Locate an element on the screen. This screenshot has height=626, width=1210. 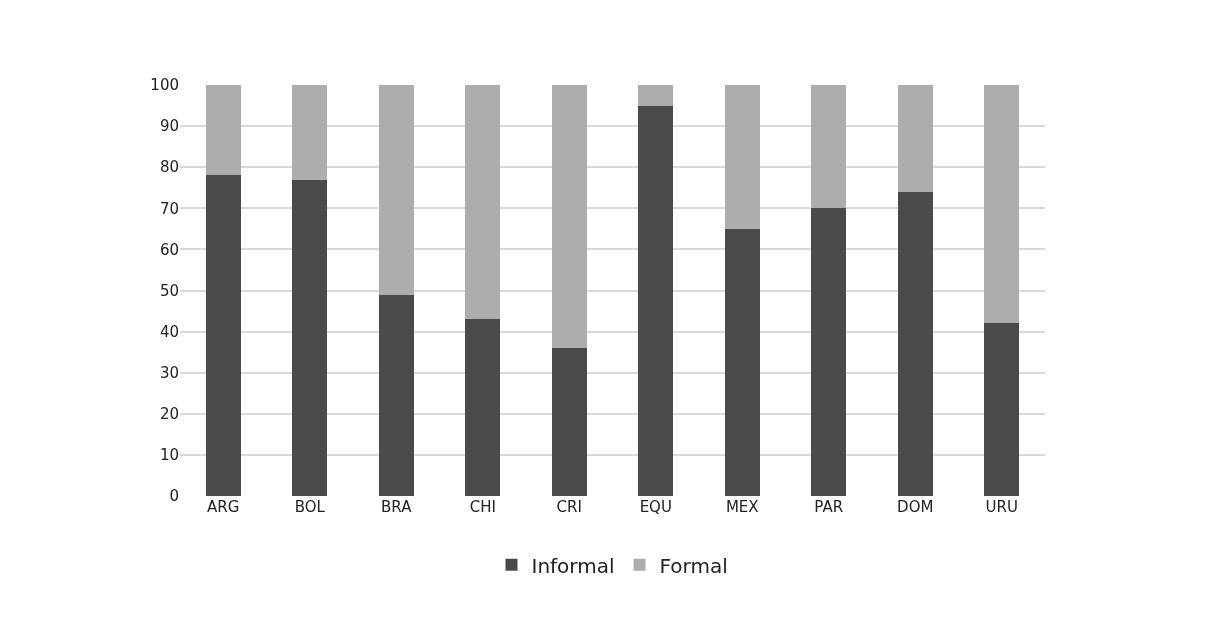
legend-label: Informal is located at coordinates (573, 565).